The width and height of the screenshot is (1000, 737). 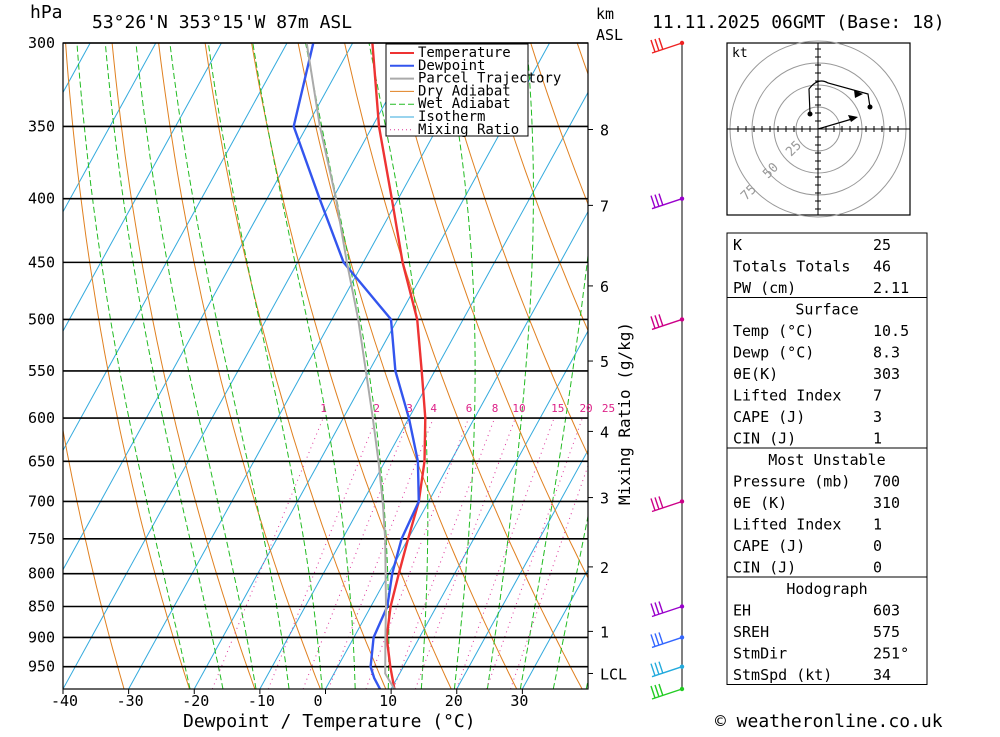 I want to click on table-row-value: 10.5, so click(x=891, y=331).